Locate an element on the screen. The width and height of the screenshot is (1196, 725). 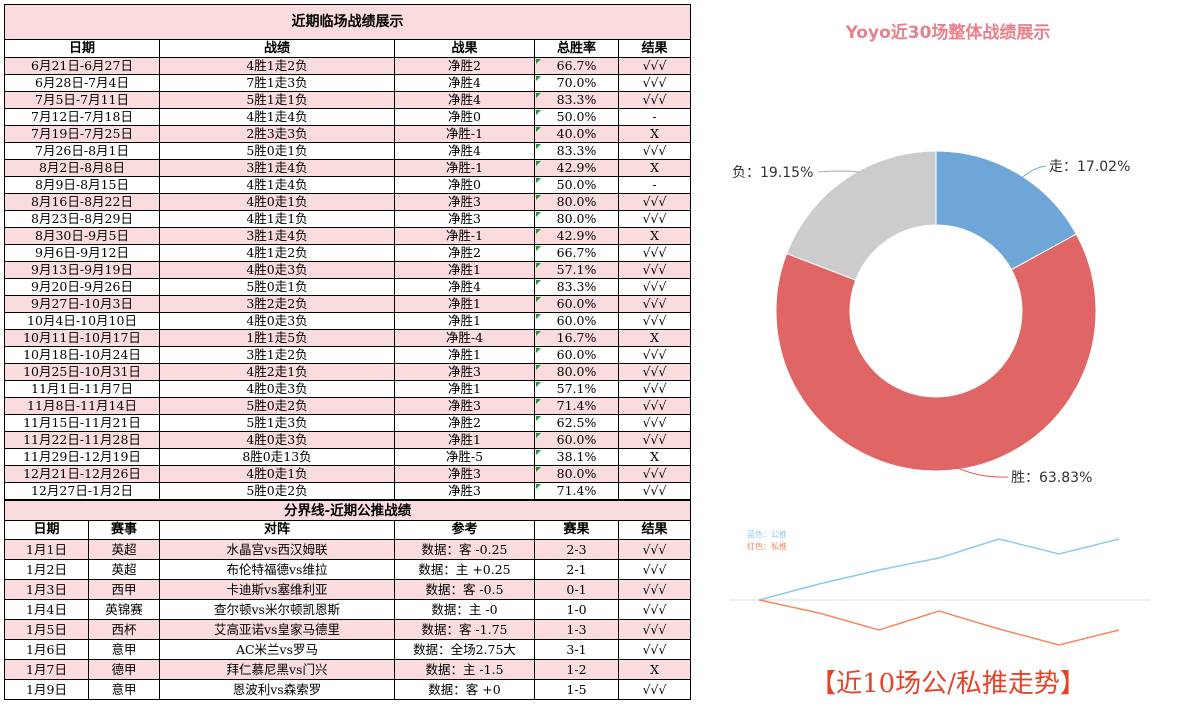
slice-sheng is located at coordinates (936, 352).